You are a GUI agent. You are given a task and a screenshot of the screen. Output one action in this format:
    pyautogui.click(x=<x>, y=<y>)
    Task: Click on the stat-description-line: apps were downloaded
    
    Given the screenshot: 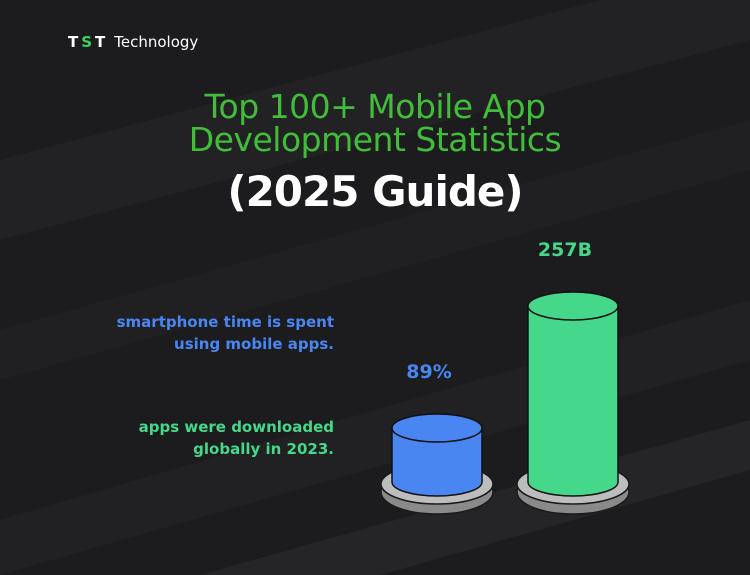 What is the action you would take?
    pyautogui.click(x=236, y=427)
    